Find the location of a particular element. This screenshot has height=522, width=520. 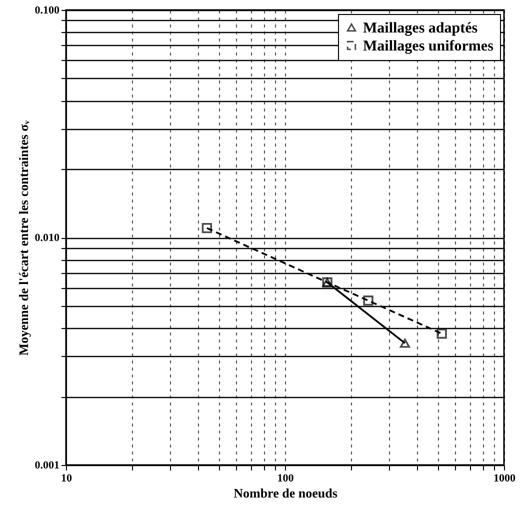

x-axis-title: Nombre de noeuds is located at coordinates (286, 493).